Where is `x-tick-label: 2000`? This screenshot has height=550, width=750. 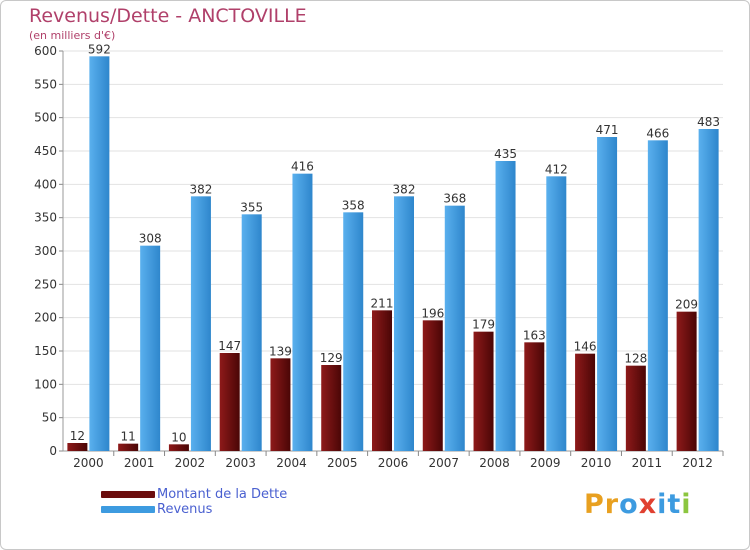 x-tick-label: 2000 is located at coordinates (88, 463).